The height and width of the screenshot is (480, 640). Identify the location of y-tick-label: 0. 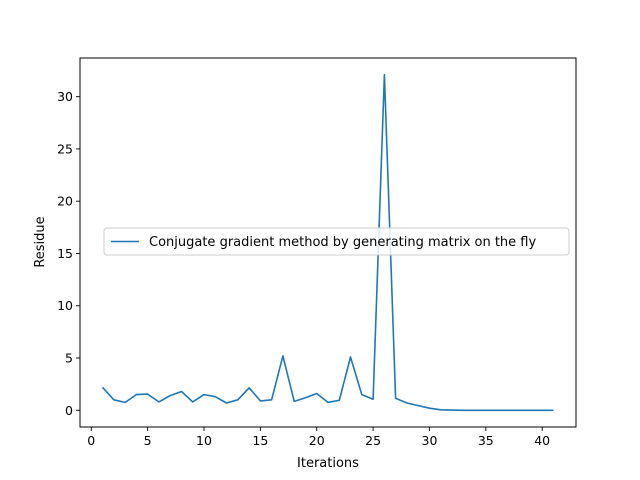
(69, 410).